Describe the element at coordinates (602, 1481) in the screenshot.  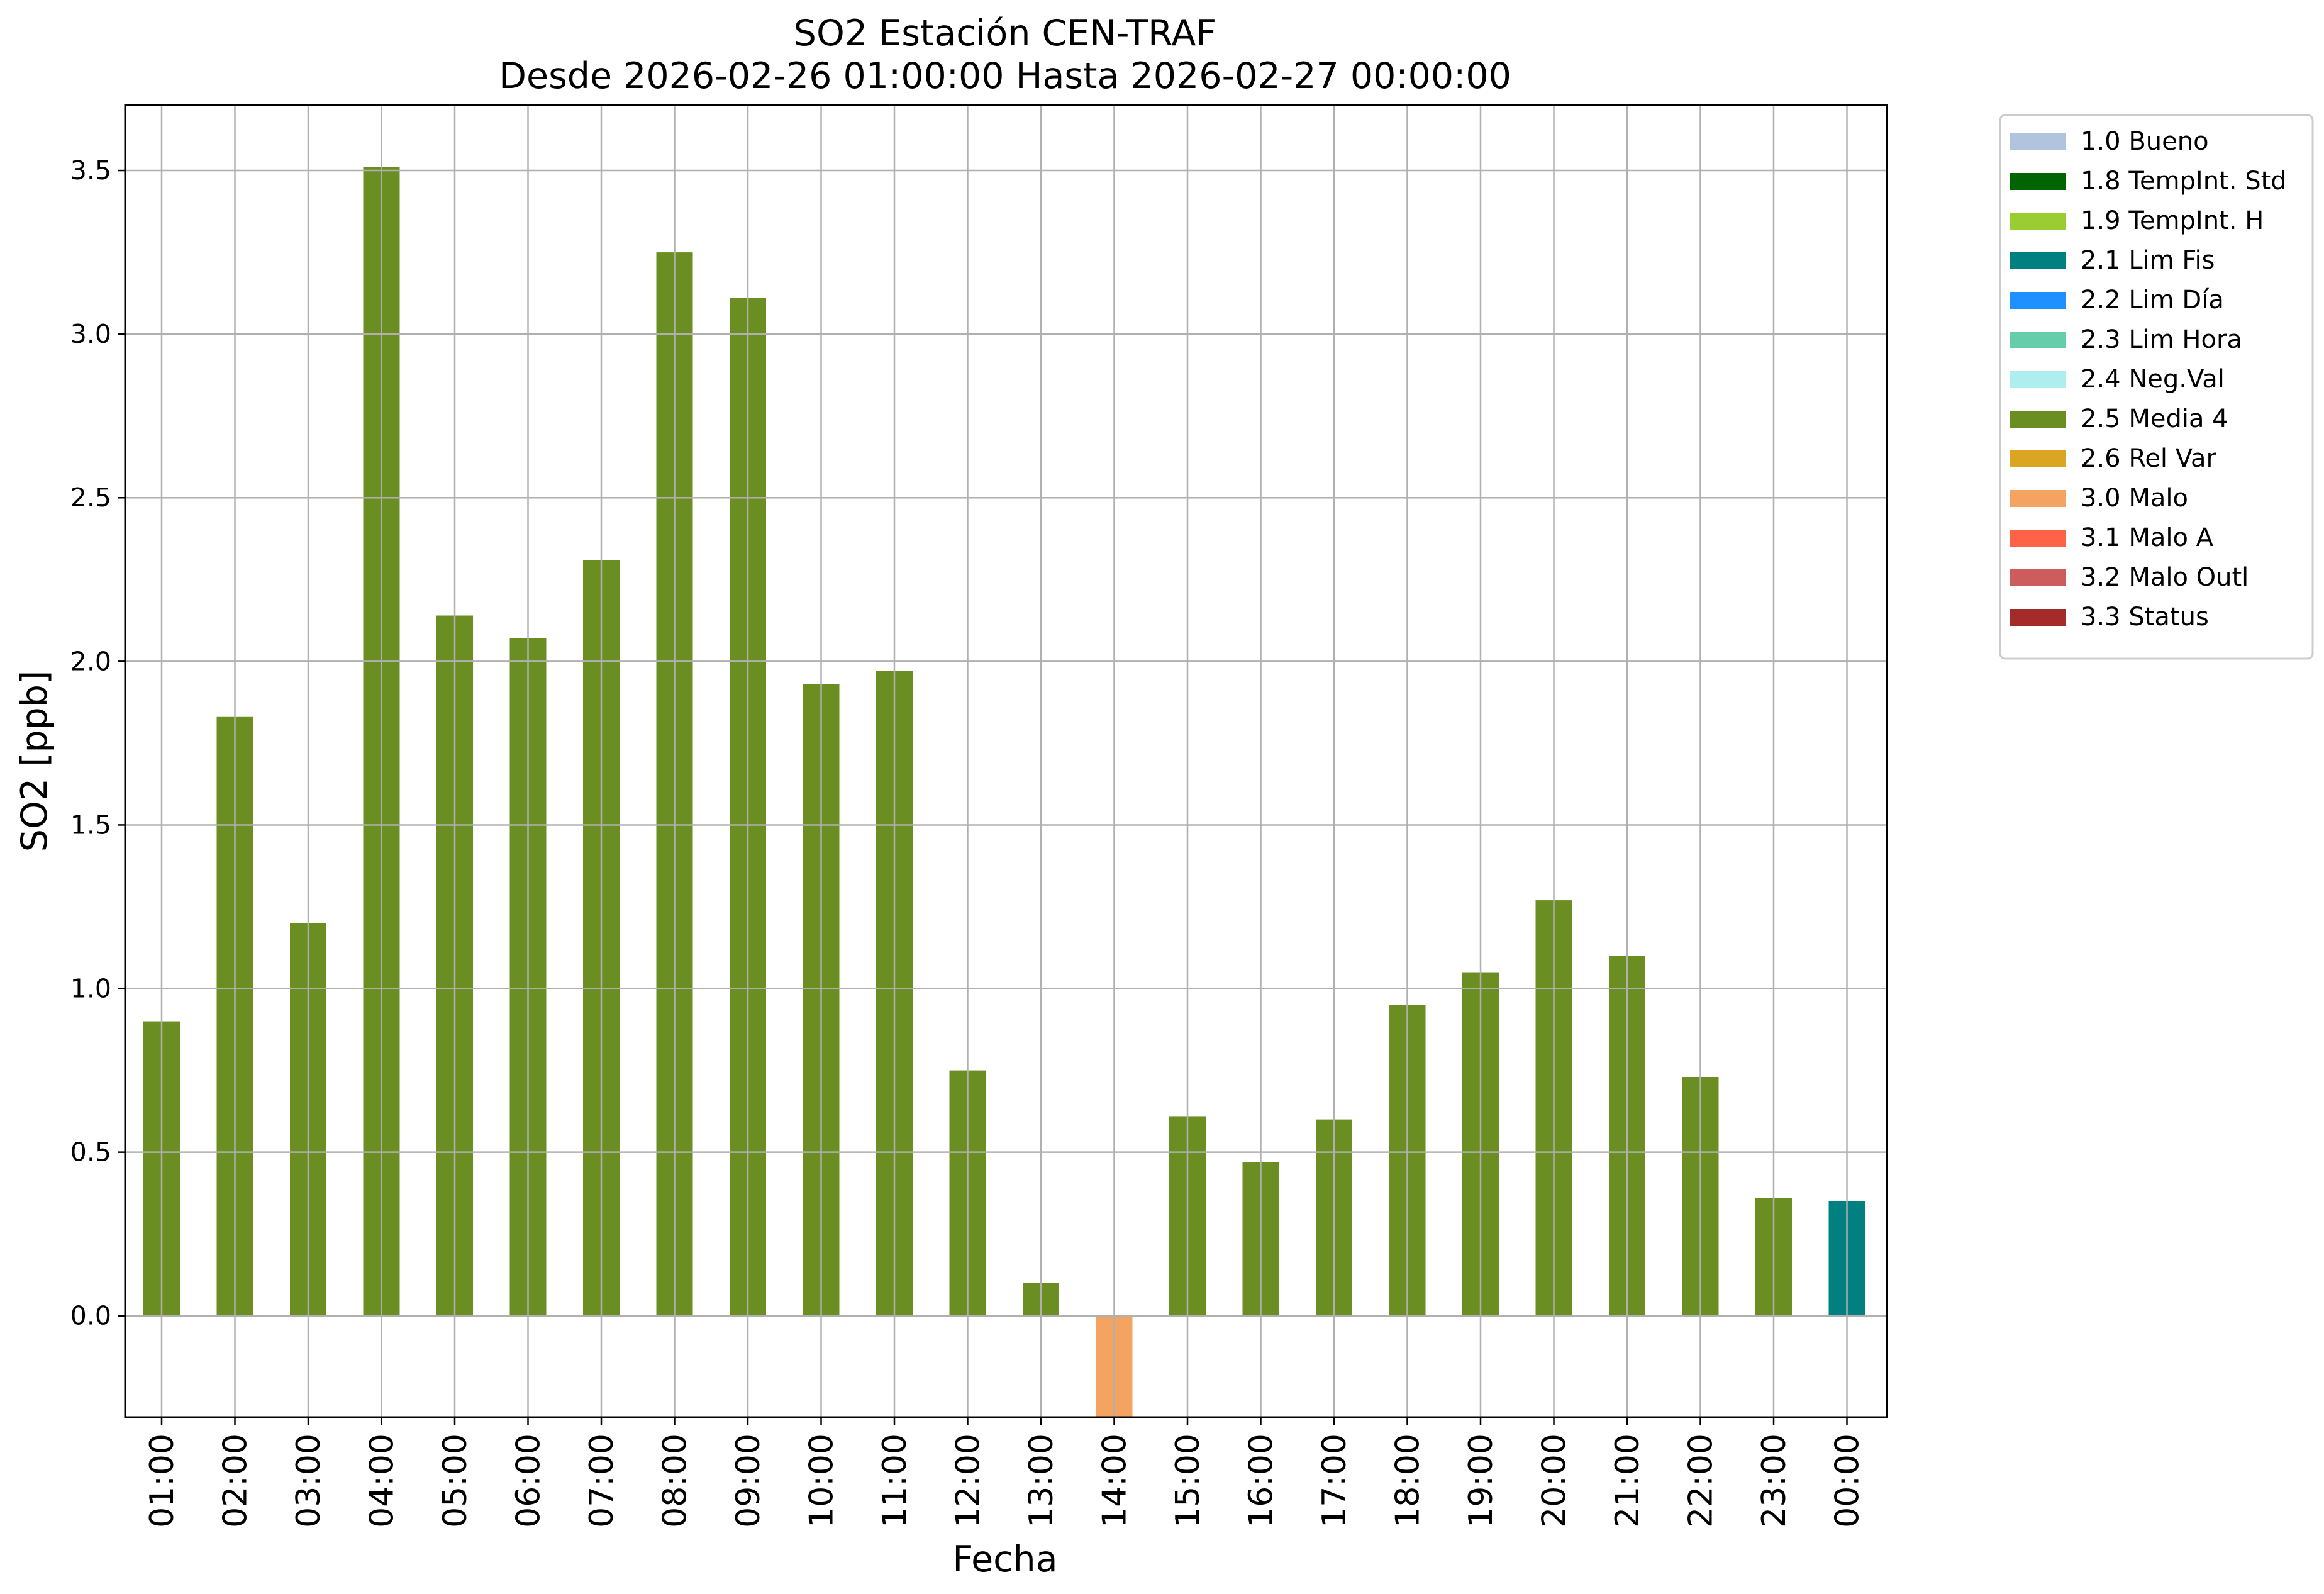
I see `x-tick-label: 07:00` at that location.